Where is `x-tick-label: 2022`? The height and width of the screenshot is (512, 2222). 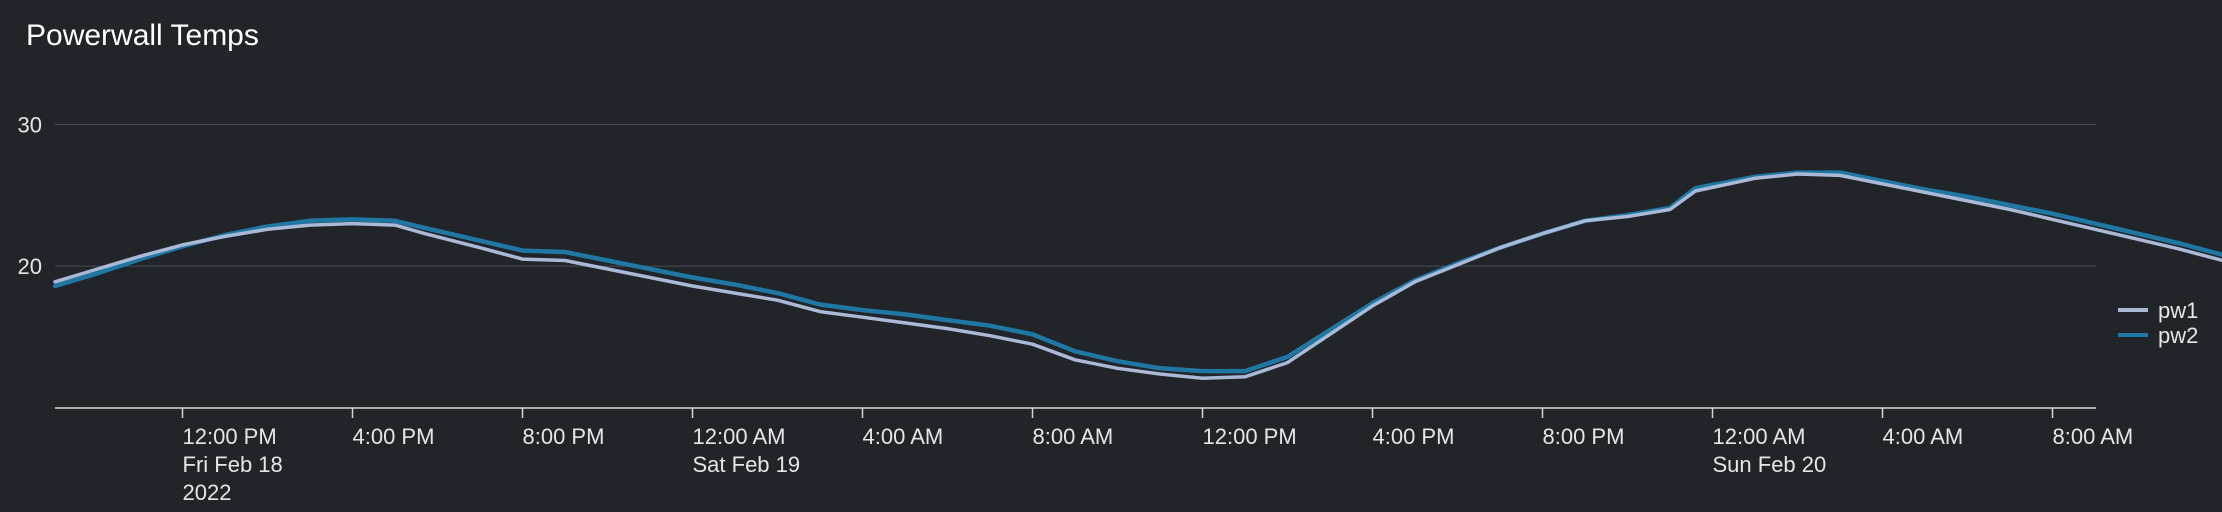 x-tick-label: 2022 is located at coordinates (207, 492).